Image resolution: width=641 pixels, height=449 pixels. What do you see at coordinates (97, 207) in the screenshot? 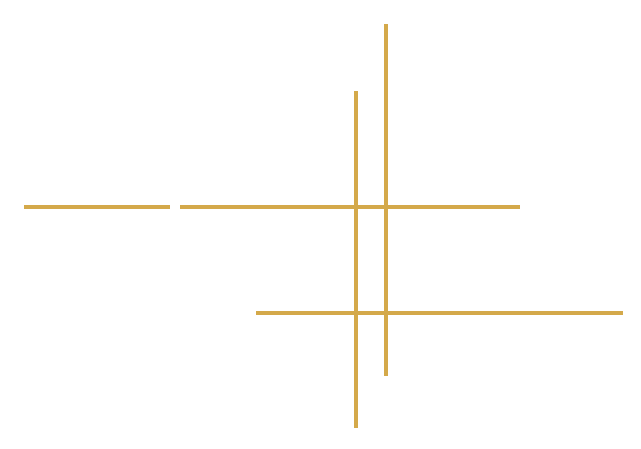
I see `horizontal-line-upper-left-segment` at bounding box center [97, 207].